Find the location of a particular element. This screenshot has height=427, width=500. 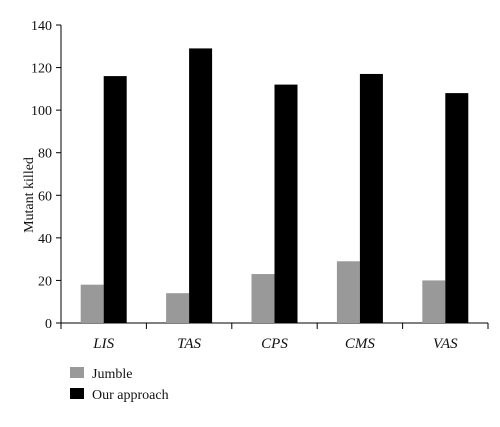

x-axis: LIS TAS CPS CMS VAS is located at coordinates (274, 337).